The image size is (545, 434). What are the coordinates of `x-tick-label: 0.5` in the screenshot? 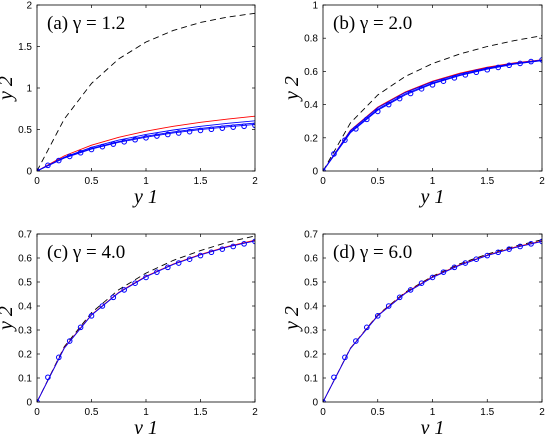 It's located at (378, 412).